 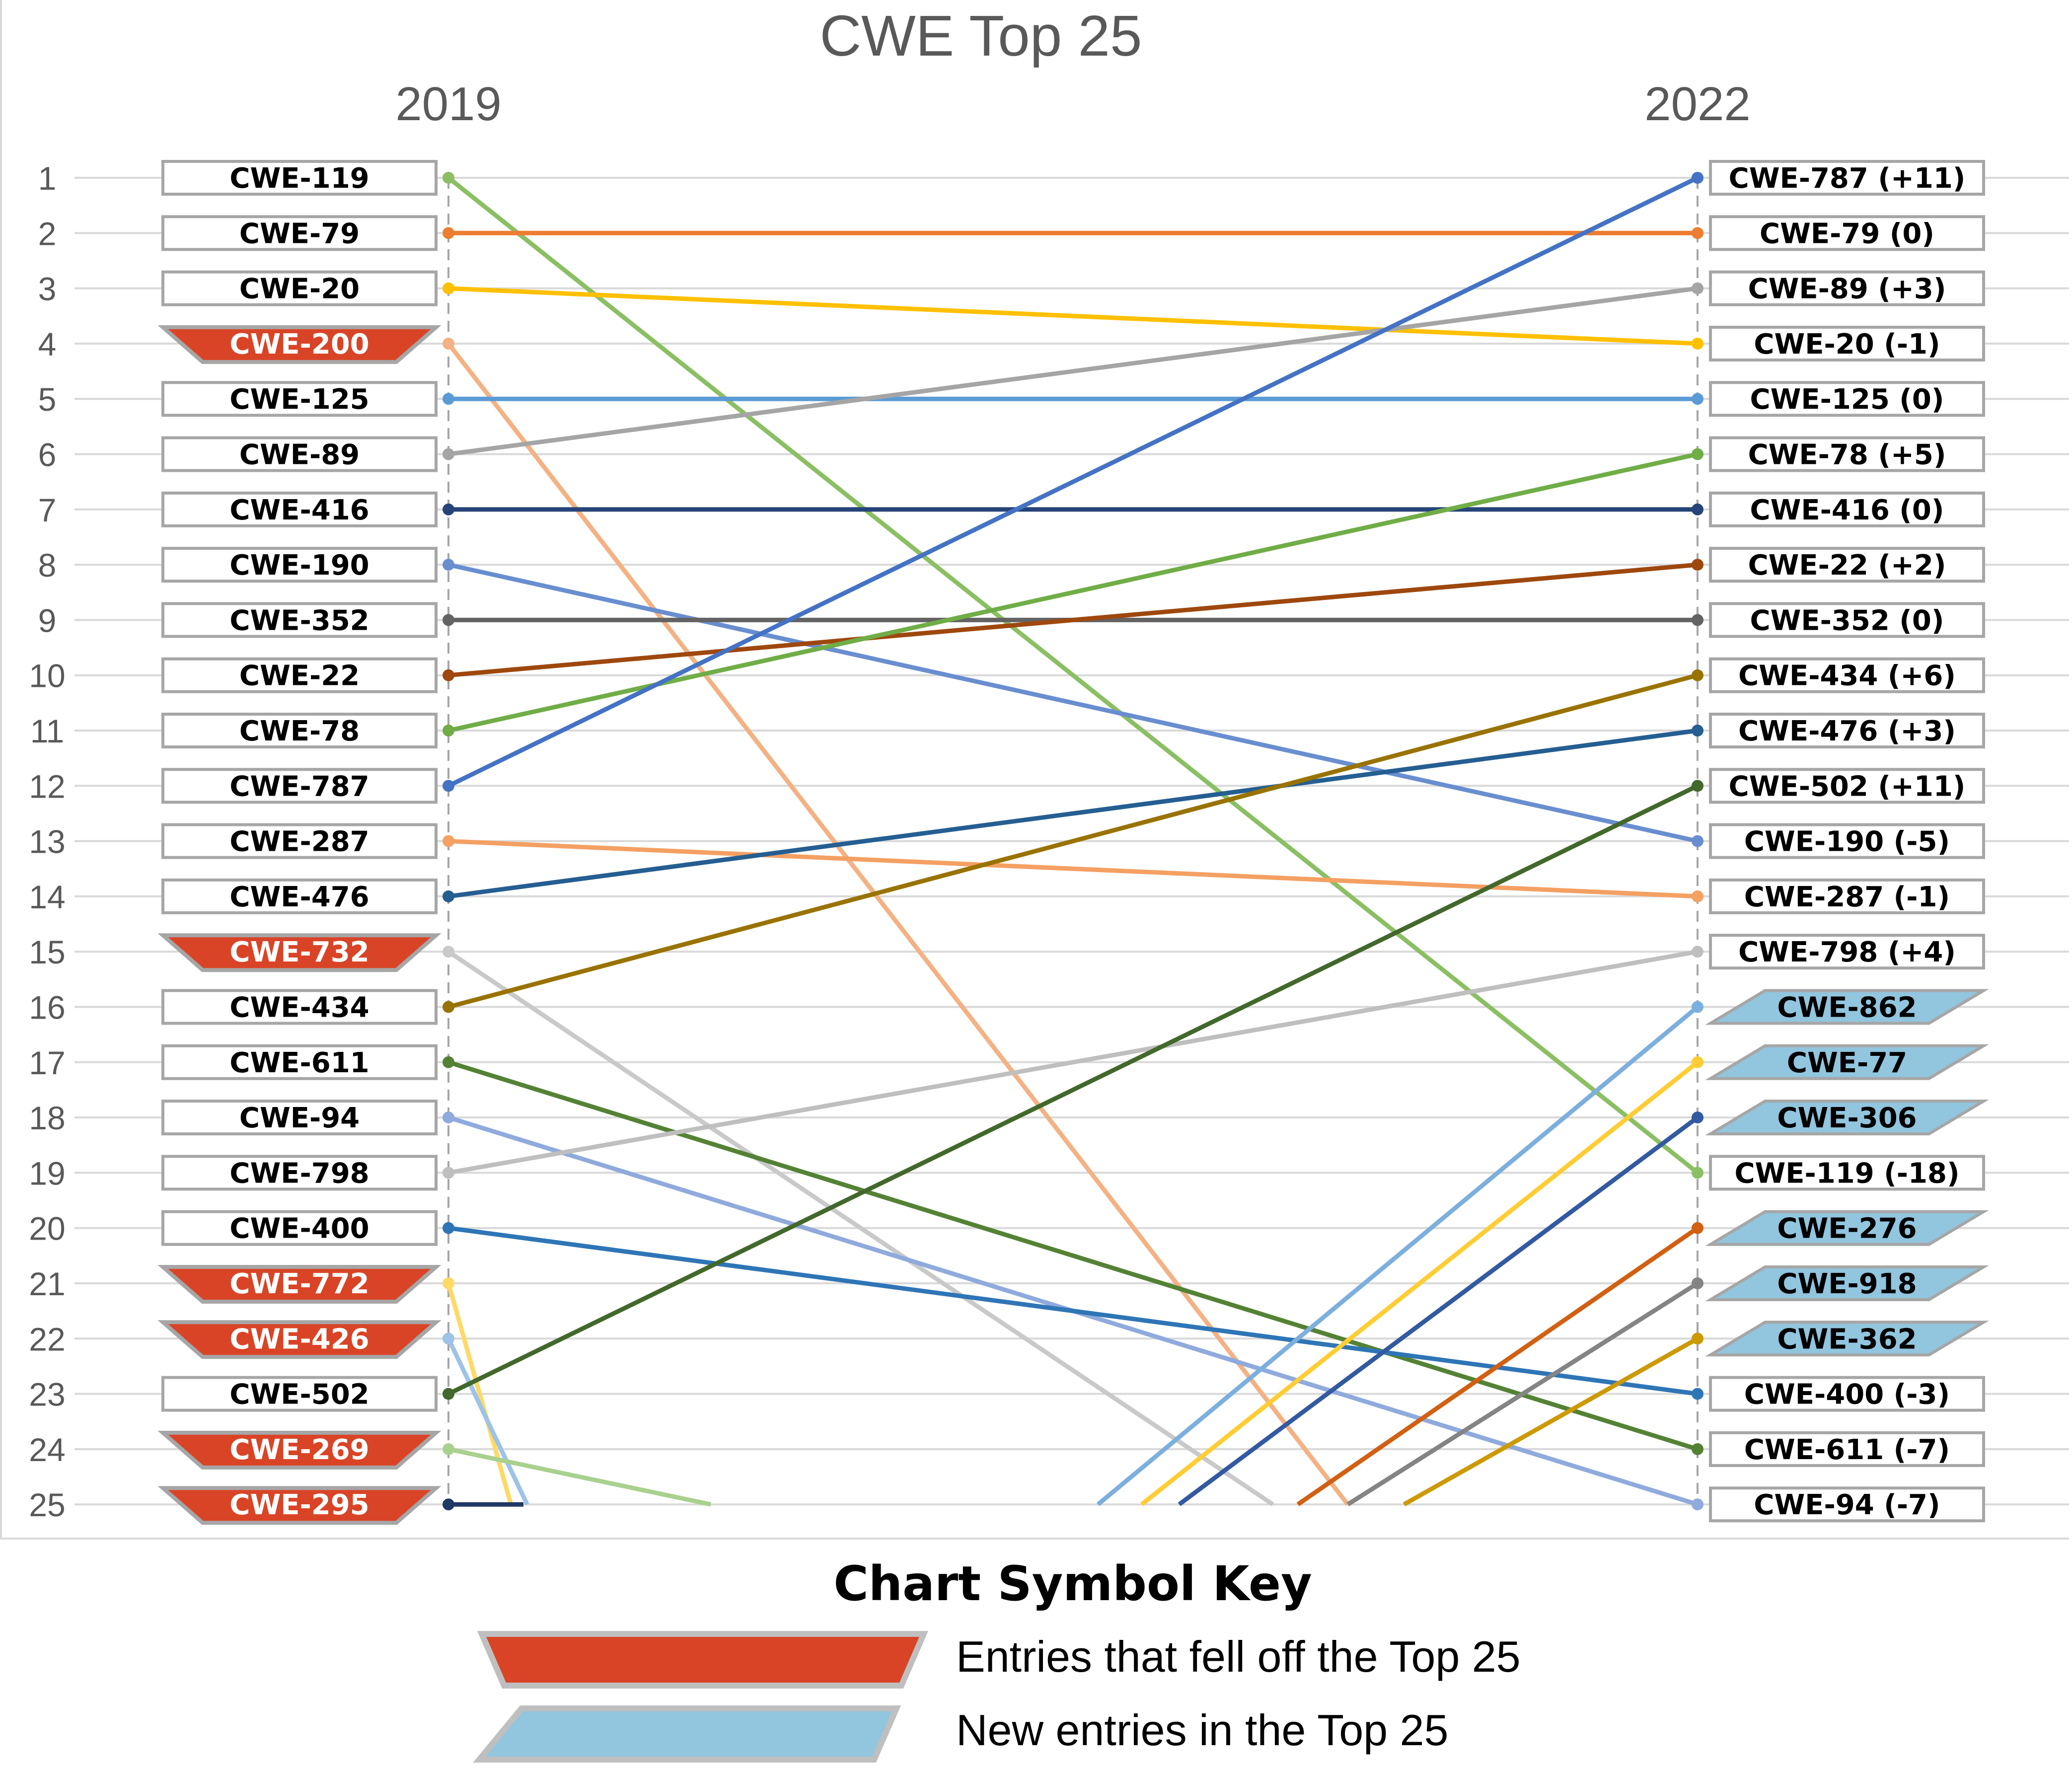 What do you see at coordinates (48, 731) in the screenshot?
I see `rank-tick-label: 11` at bounding box center [48, 731].